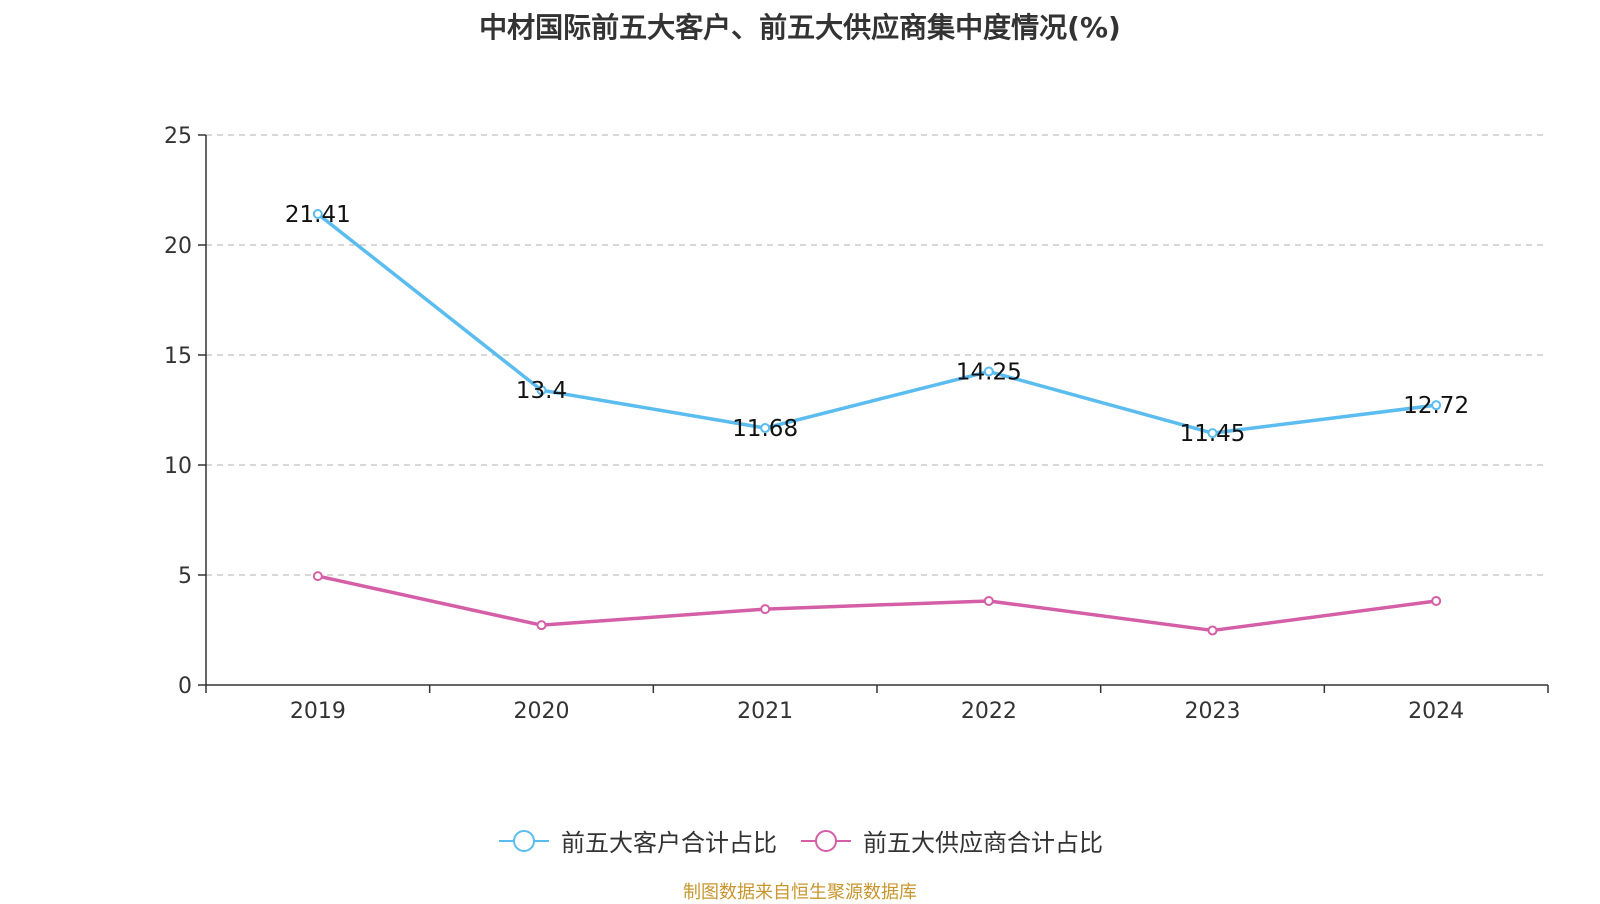 The width and height of the screenshot is (1600, 904). I want to click on data-label-0-5: 12.72, so click(1436, 406).